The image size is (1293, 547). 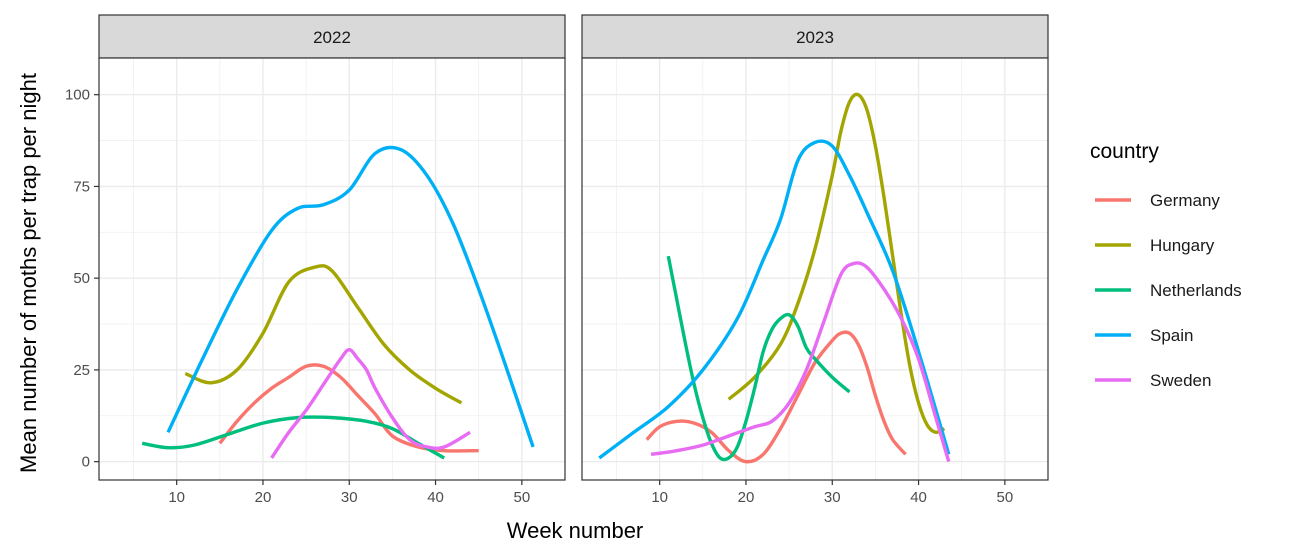 What do you see at coordinates (575, 530) in the screenshot?
I see `x-axis-title: Week number` at bounding box center [575, 530].